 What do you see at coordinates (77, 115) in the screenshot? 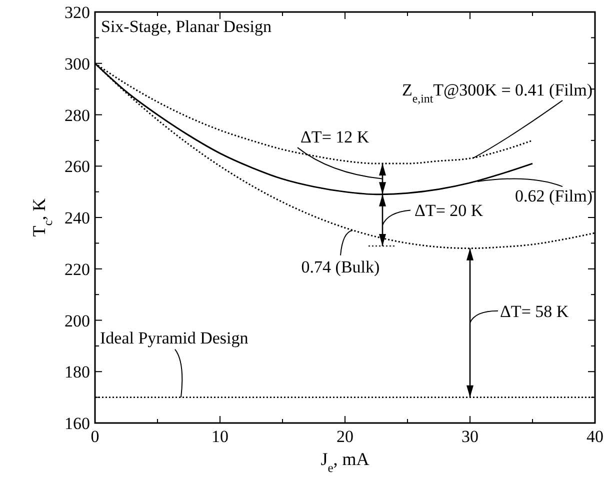
I see `y-tick-label: 280` at bounding box center [77, 115].